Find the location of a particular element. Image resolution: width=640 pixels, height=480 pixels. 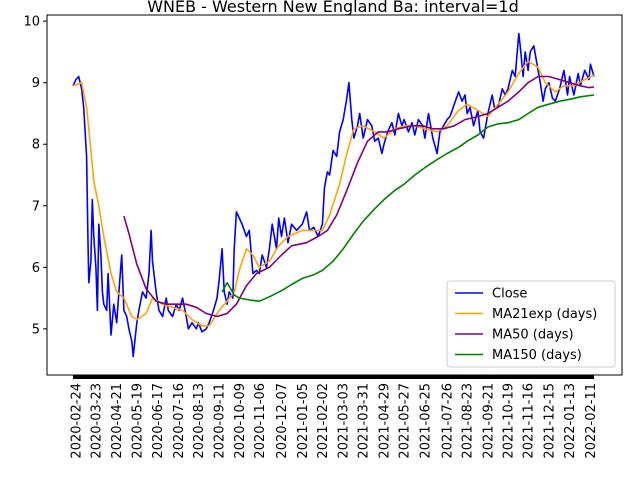

x-tick-label: 2021-09-21 is located at coordinates (488, 421).